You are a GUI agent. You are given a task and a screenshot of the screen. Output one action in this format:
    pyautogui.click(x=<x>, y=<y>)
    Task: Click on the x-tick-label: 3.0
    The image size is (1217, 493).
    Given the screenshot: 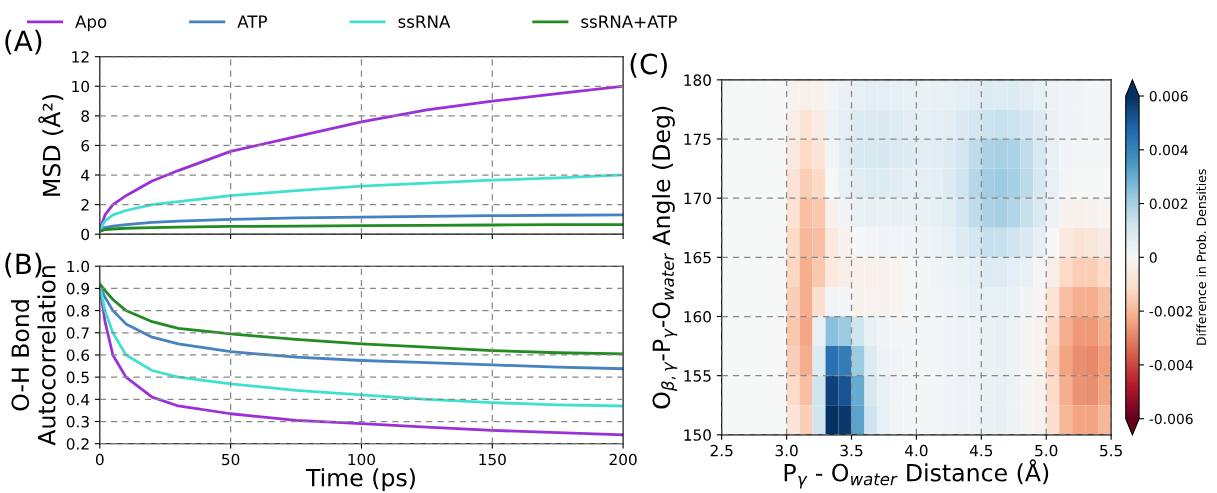 What is the action you would take?
    pyautogui.click(x=786, y=450)
    